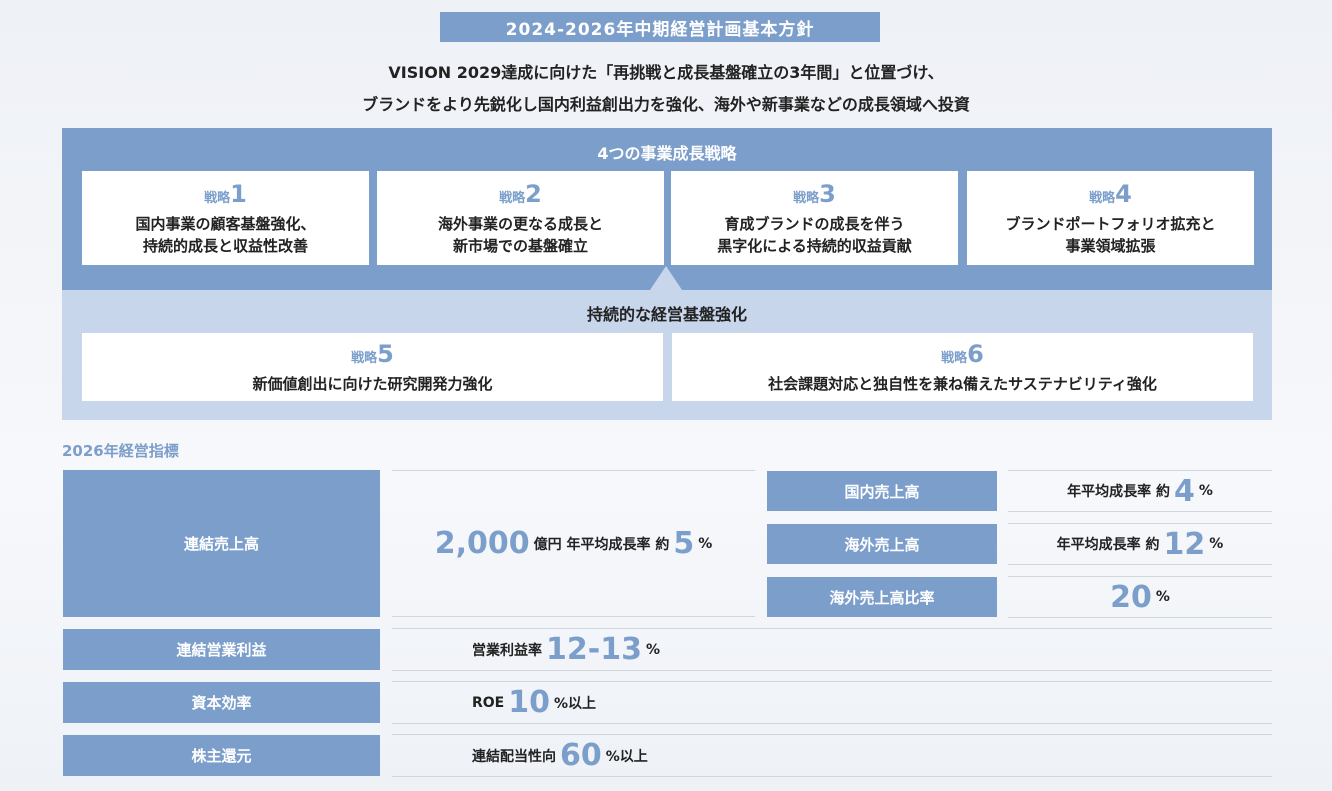 The height and width of the screenshot is (791, 1332). What do you see at coordinates (666, 104) in the screenshot?
I see `subtitle: ブランドをより先鋭化し国内利益創出力を強化、海外や新事業などの成長領域へ投資` at bounding box center [666, 104].